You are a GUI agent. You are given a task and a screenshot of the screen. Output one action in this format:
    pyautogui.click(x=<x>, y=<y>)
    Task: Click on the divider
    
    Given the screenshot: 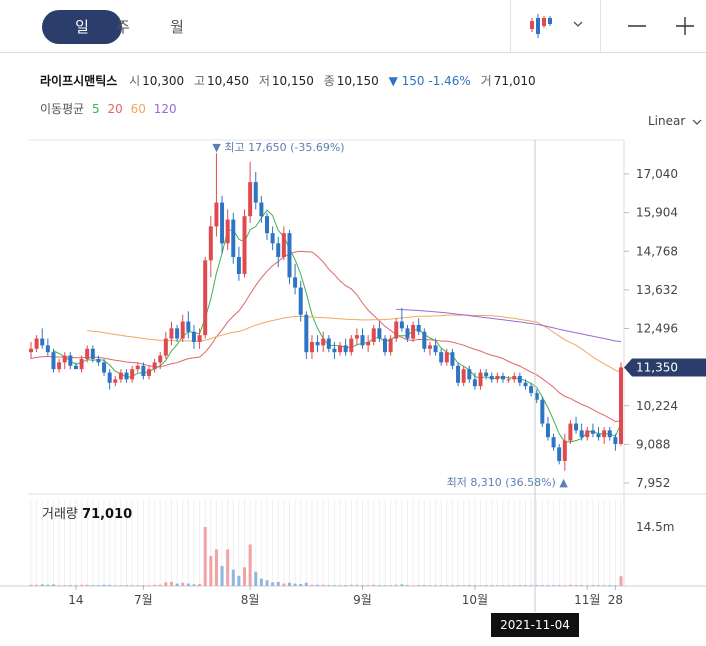 What is the action you would take?
    pyautogui.click(x=600, y=26)
    